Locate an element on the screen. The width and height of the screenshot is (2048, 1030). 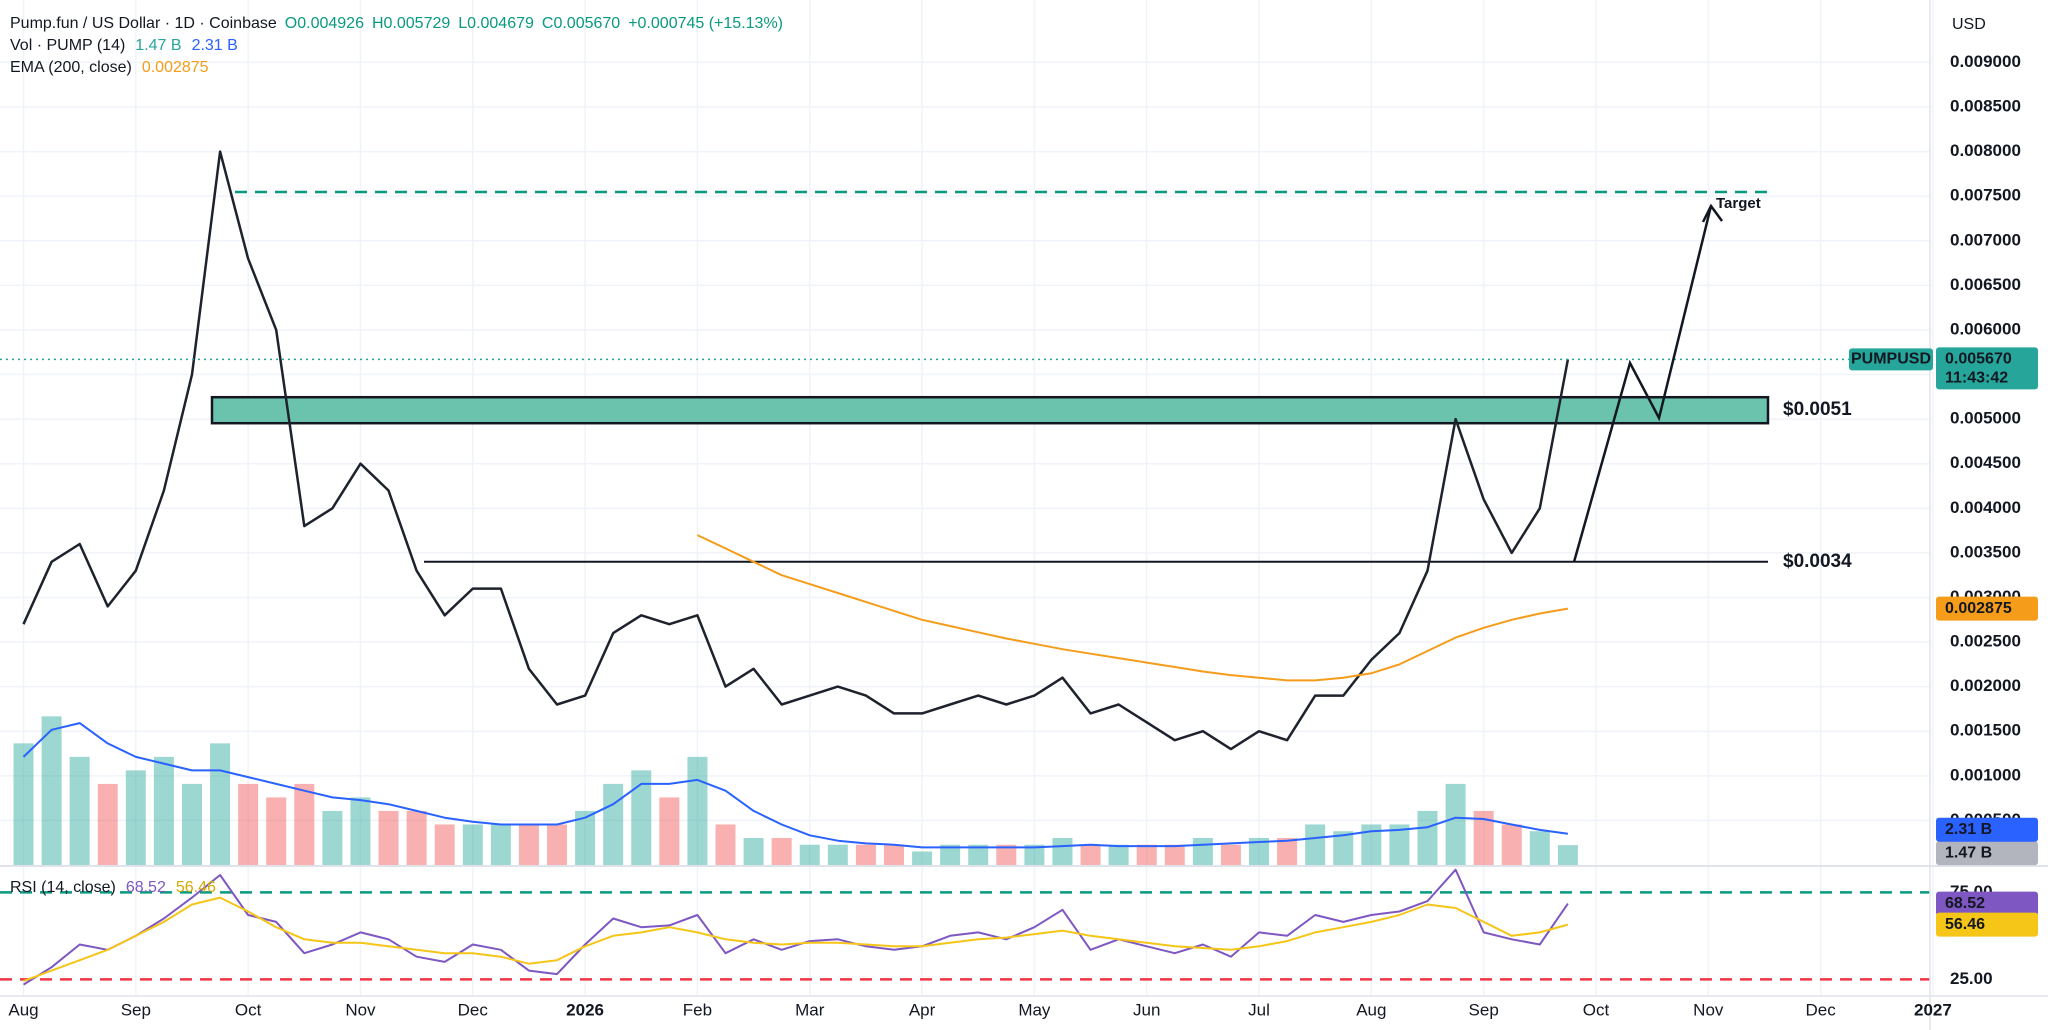
volume-legend: Vol · PUMP (14) 1.47 B 2.31 B is located at coordinates (124, 45).